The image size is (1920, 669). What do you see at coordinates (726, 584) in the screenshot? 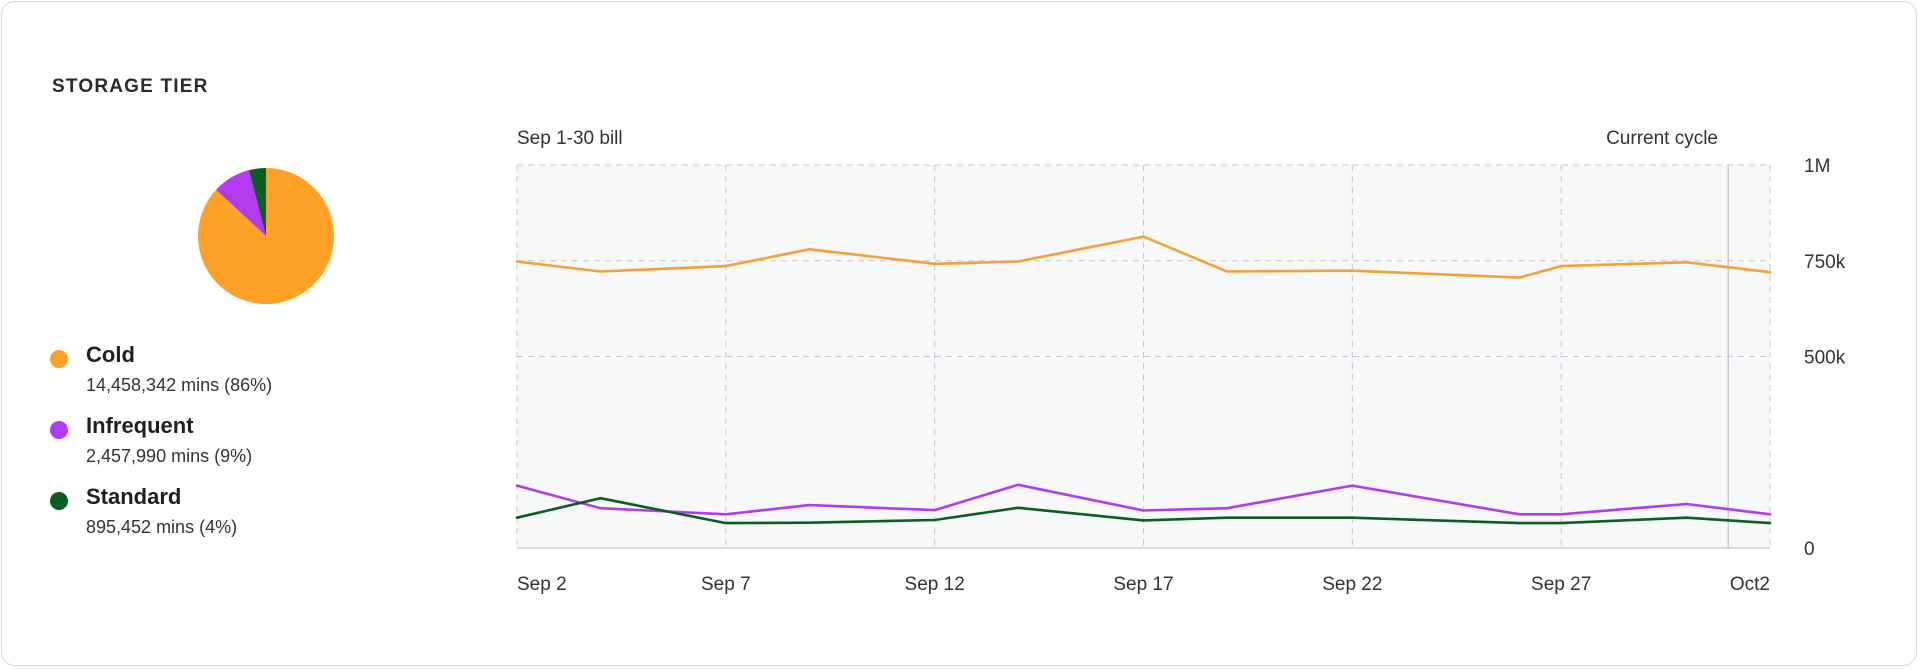
I see `x-tick-label: Sep 7` at bounding box center [726, 584].